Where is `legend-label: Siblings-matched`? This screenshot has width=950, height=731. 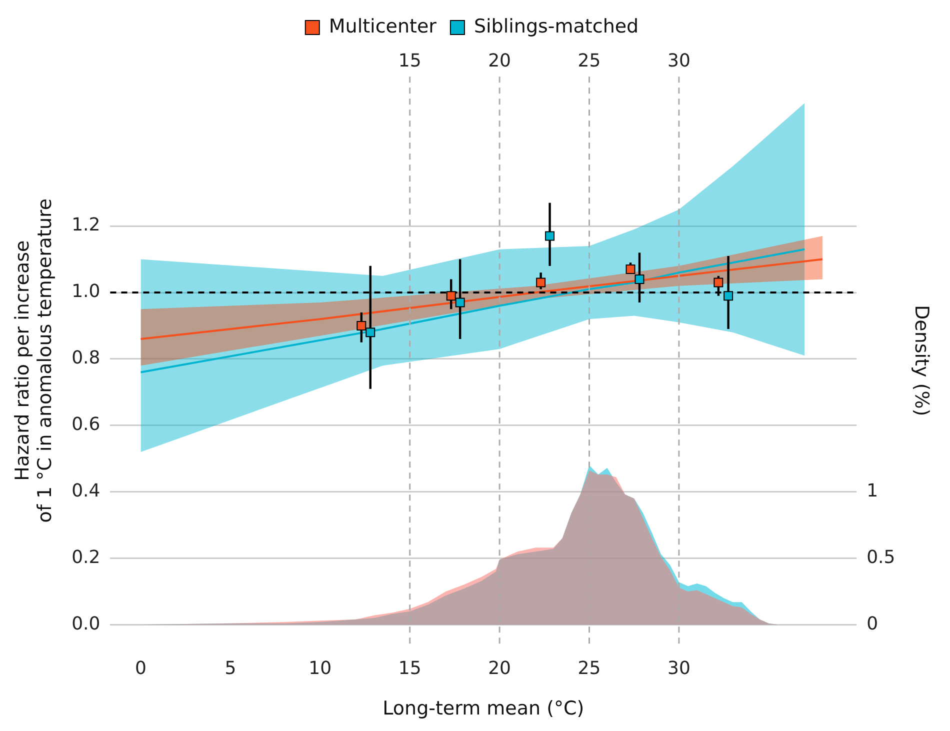
legend-label: Siblings-matched is located at coordinates (556, 26).